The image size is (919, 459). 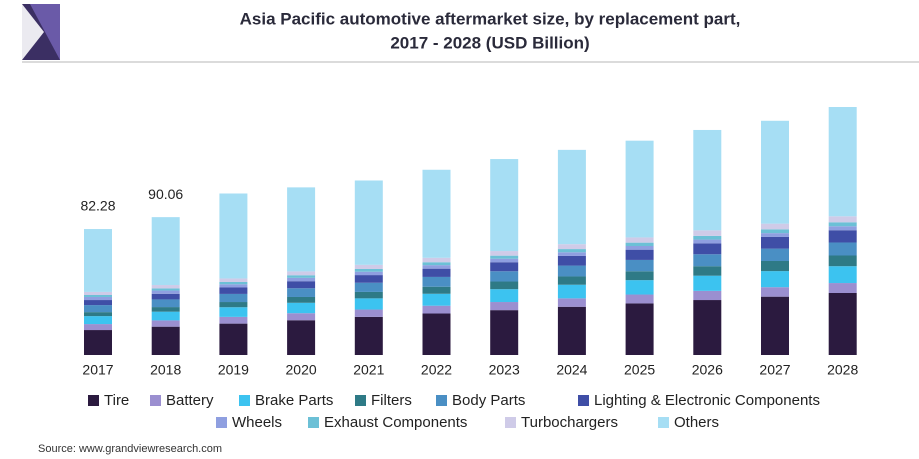 What do you see at coordinates (130, 449) in the screenshot?
I see `source: Source: www.grandviewresearch.com` at bounding box center [130, 449].